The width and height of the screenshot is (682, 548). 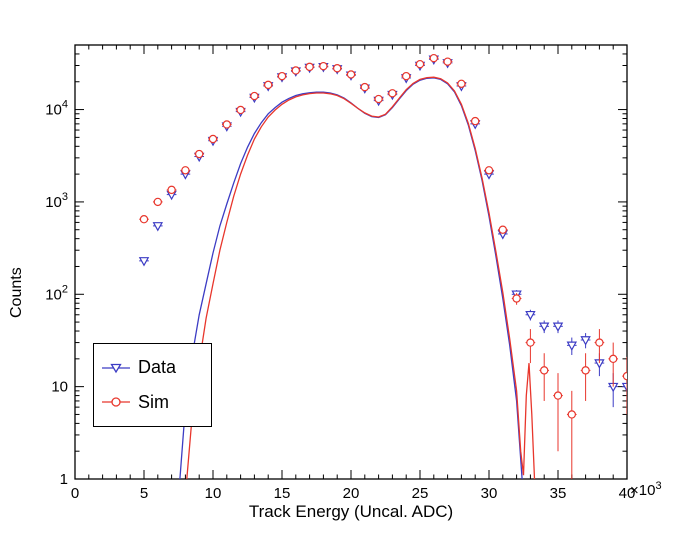 I want to click on legend-label-sim: Sim, so click(x=153, y=401).